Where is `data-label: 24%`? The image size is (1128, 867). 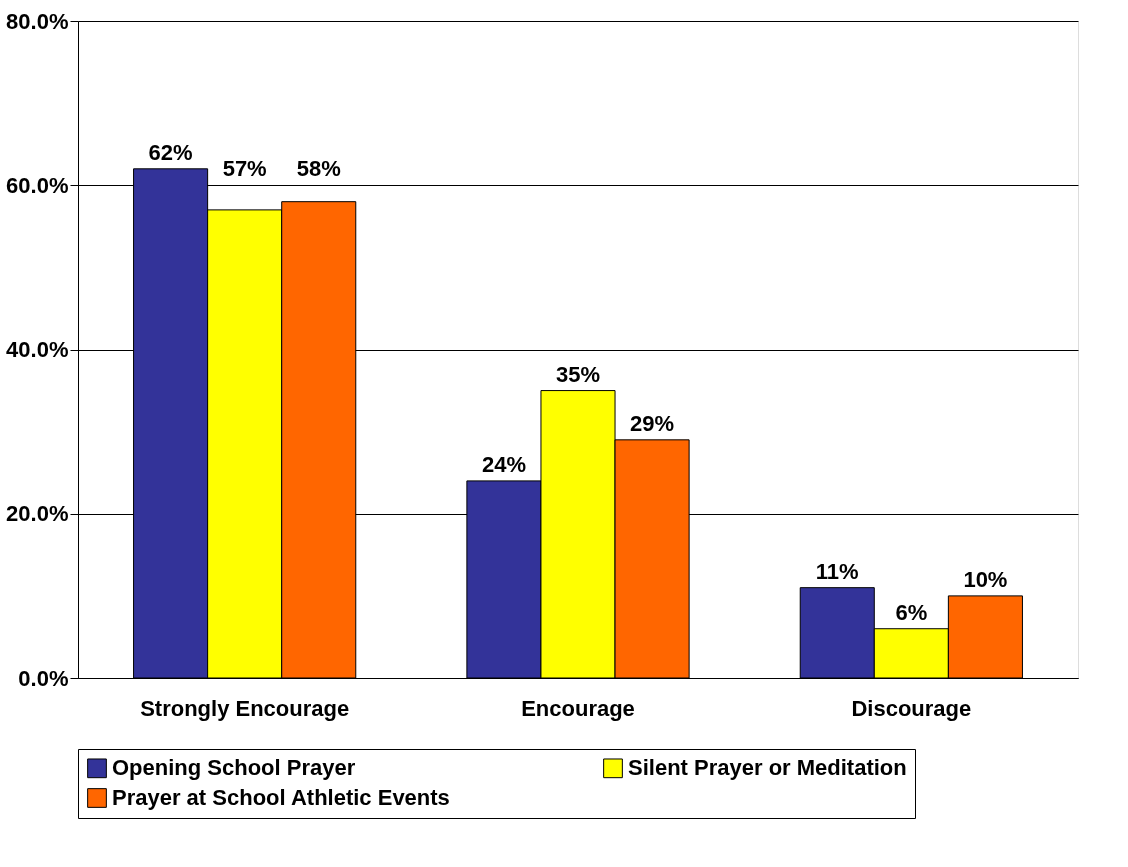 data-label: 24% is located at coordinates (503, 464).